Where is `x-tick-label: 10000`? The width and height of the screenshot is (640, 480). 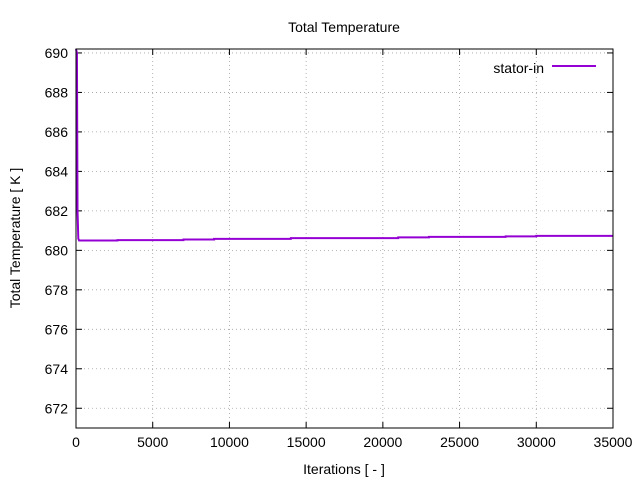
x-tick-label: 10000 is located at coordinates (229, 442).